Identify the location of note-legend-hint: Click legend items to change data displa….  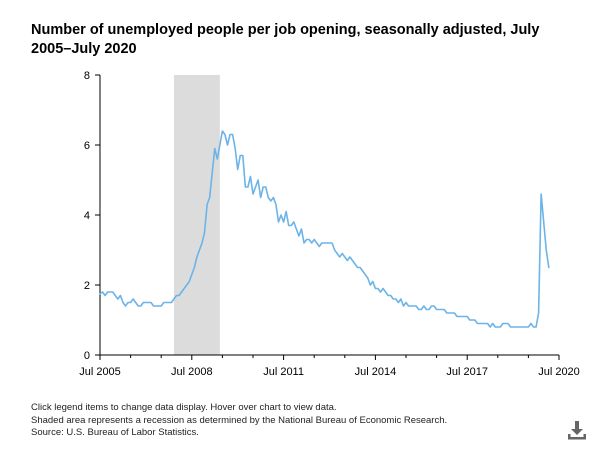
(184, 407).